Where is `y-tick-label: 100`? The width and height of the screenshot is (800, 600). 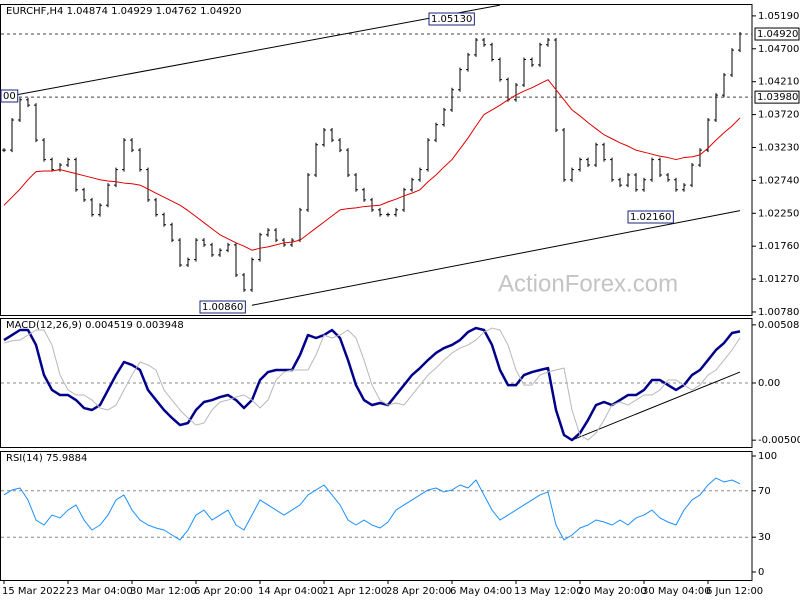 y-tick-label: 100 is located at coordinates (767, 456).